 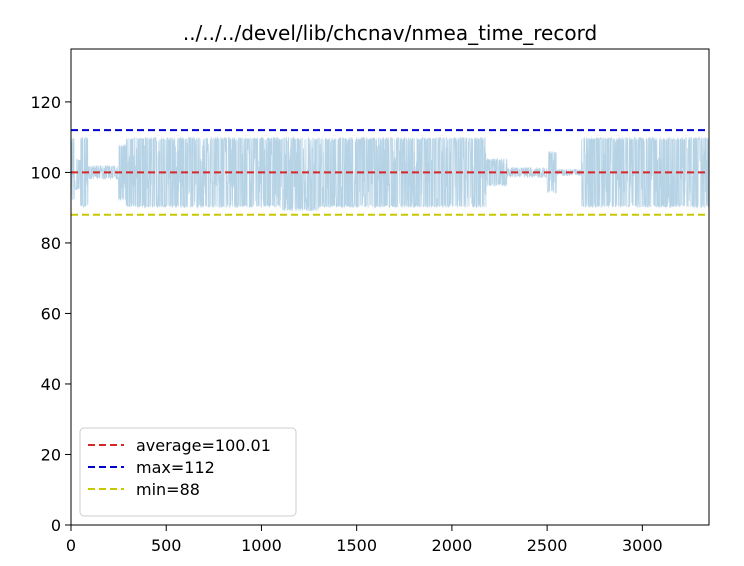 What do you see at coordinates (56, 525) in the screenshot?
I see `y-tick-label: 0` at bounding box center [56, 525].